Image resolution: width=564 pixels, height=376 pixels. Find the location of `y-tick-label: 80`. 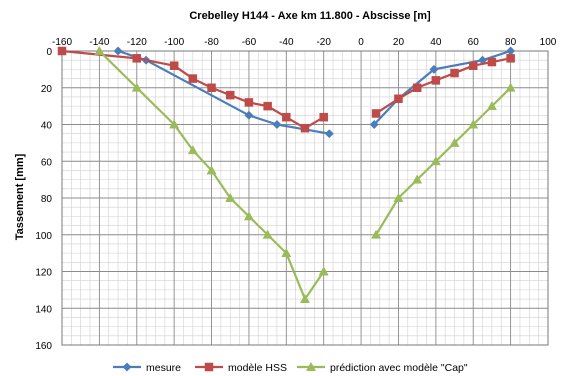

y-tick-label: 80 is located at coordinates (47, 199).